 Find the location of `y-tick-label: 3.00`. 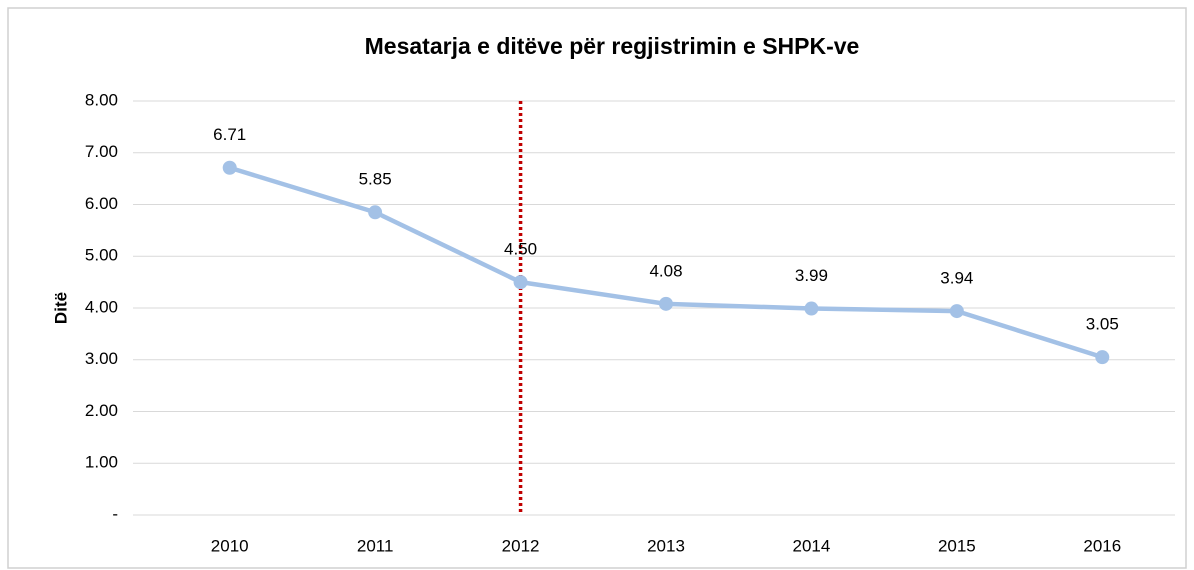

y-tick-label: 3.00 is located at coordinates (101, 358).